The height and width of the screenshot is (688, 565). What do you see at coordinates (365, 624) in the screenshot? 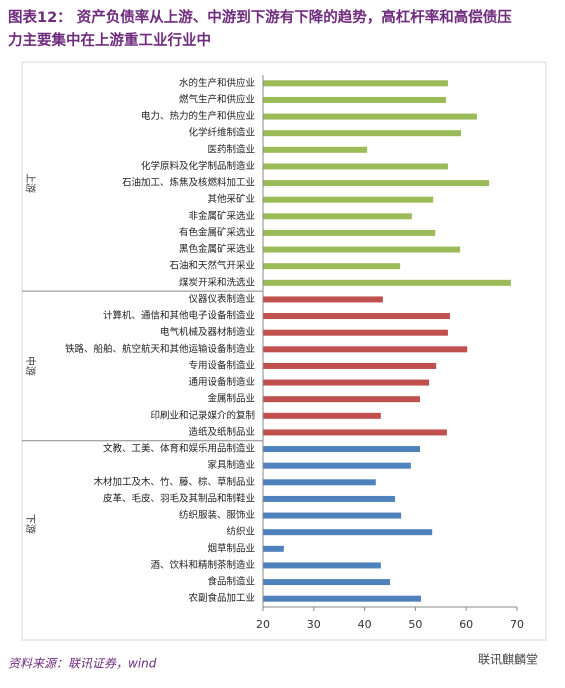
I see `x-tick-label: 40` at bounding box center [365, 624].